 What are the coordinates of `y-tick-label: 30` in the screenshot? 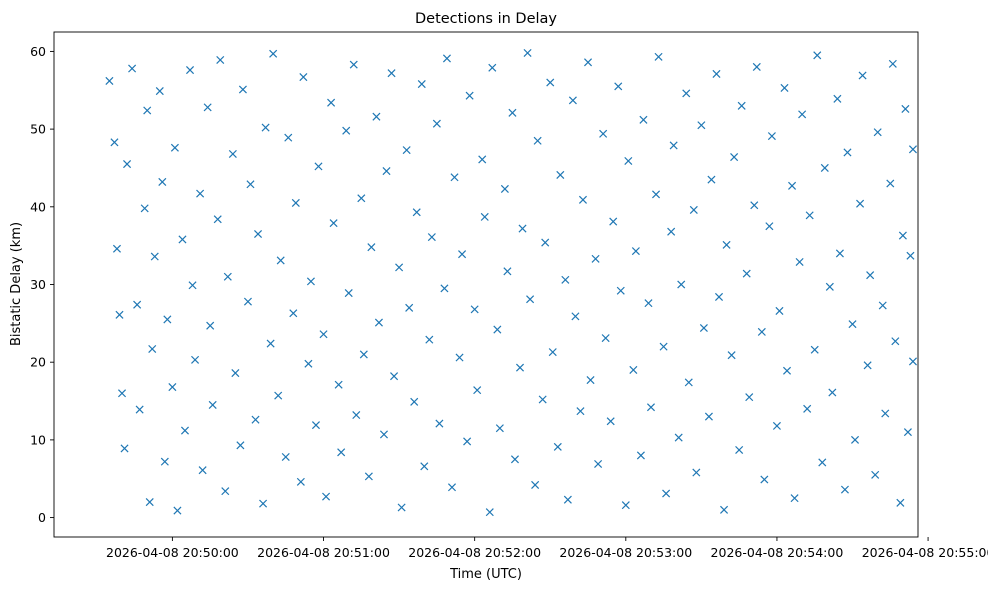 It's located at (38, 284).